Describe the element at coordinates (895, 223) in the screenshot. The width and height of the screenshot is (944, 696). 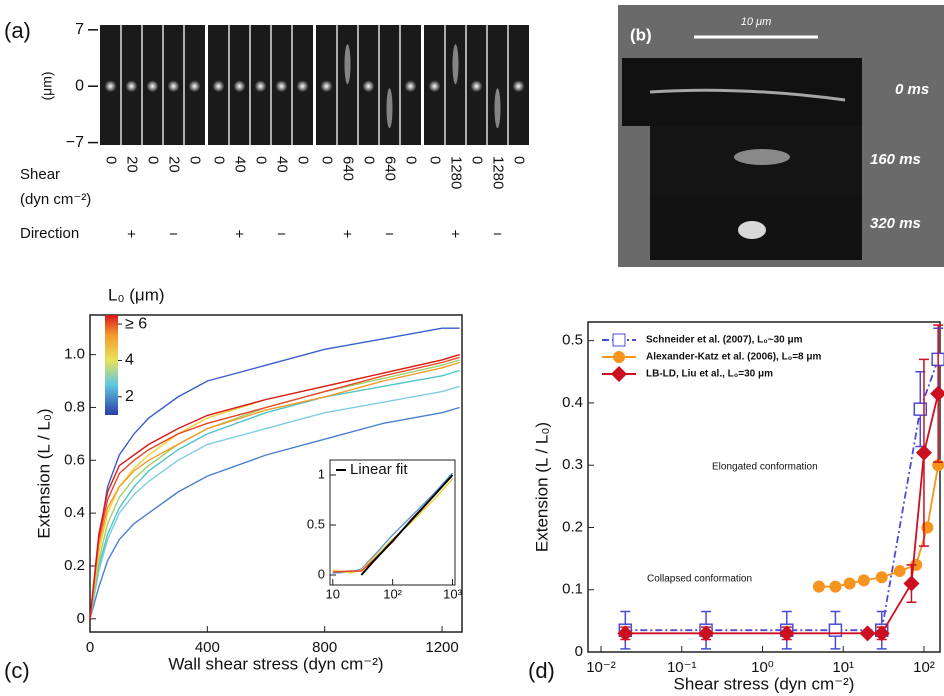
I see `time-label: 320 ms` at that location.